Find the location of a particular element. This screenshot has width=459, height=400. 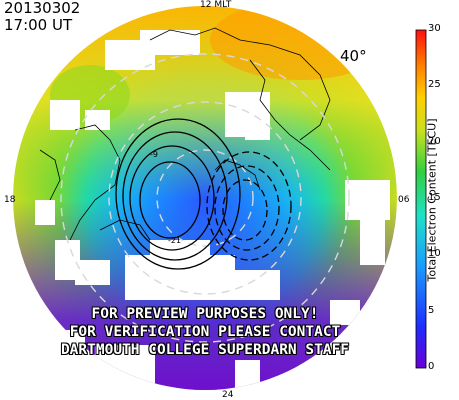

warning-line-1: FOR PREVIEW PURPOSES ONLY! is located at coordinates (205, 314).